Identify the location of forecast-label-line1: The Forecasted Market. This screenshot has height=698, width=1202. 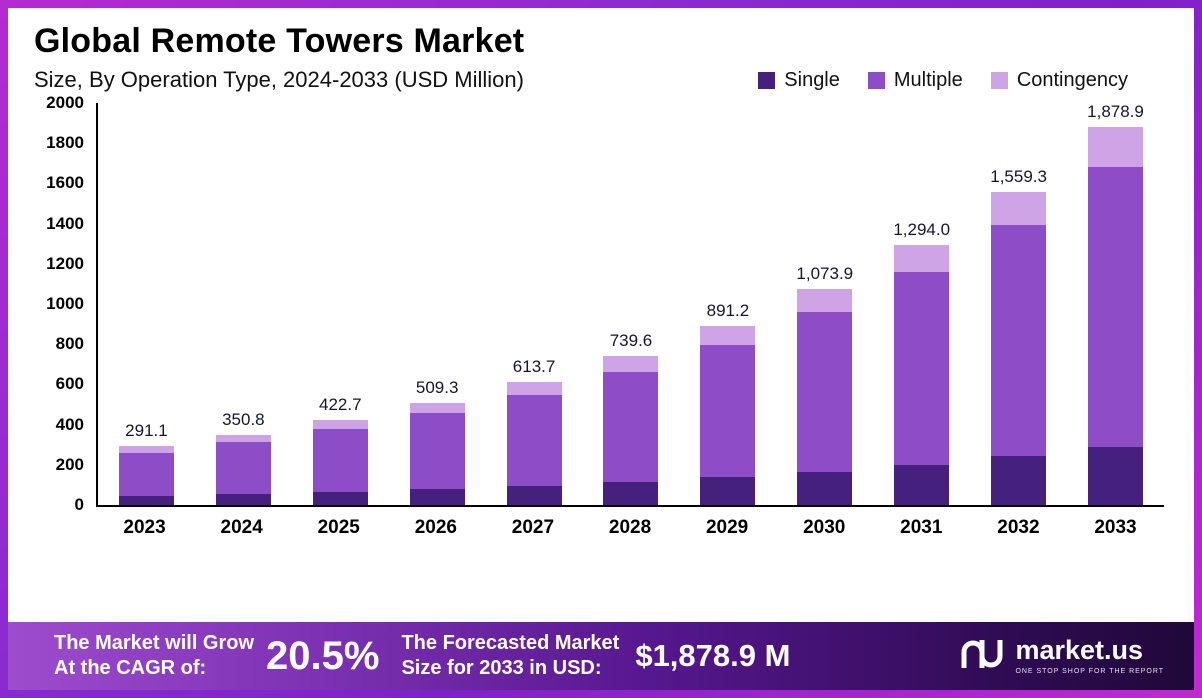
(510, 643).